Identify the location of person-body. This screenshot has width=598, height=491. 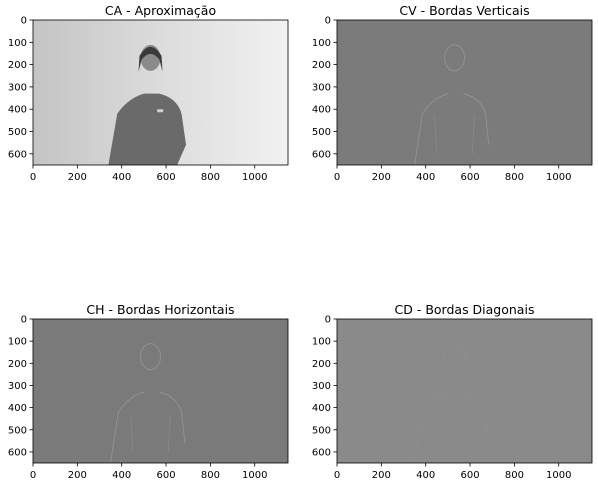
(147, 129).